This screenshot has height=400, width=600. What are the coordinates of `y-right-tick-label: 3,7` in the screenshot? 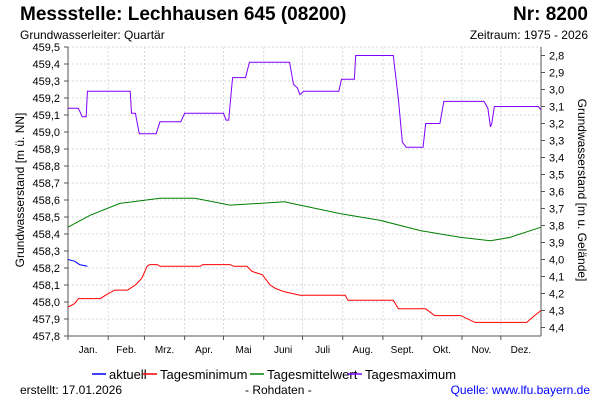 It's located at (556, 210).